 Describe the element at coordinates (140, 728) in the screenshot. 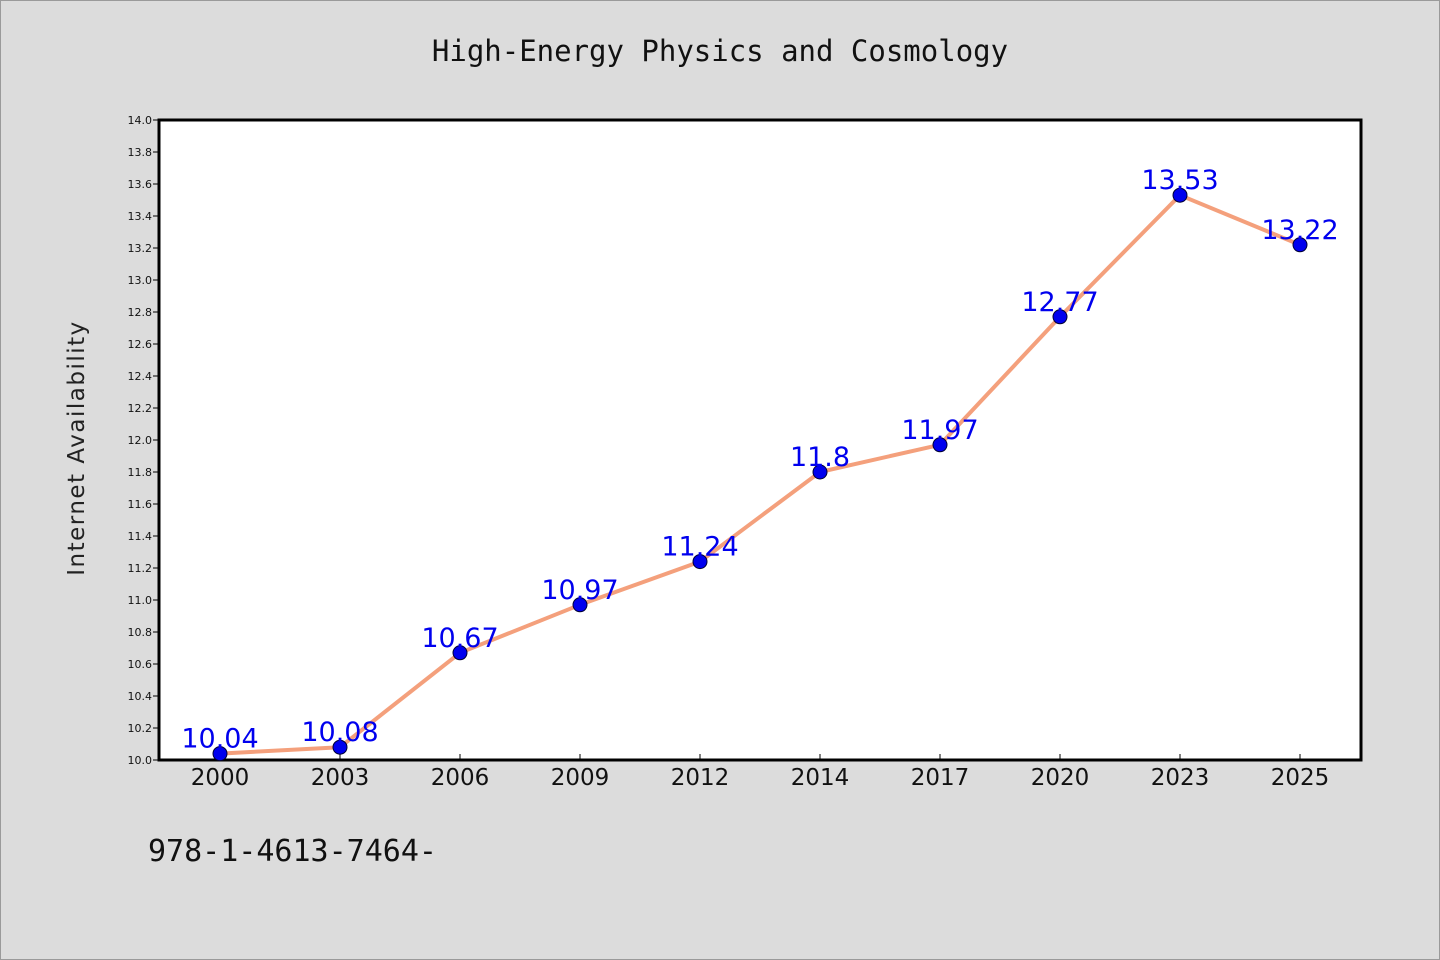

I see `y-tick-label: 10.2` at that location.